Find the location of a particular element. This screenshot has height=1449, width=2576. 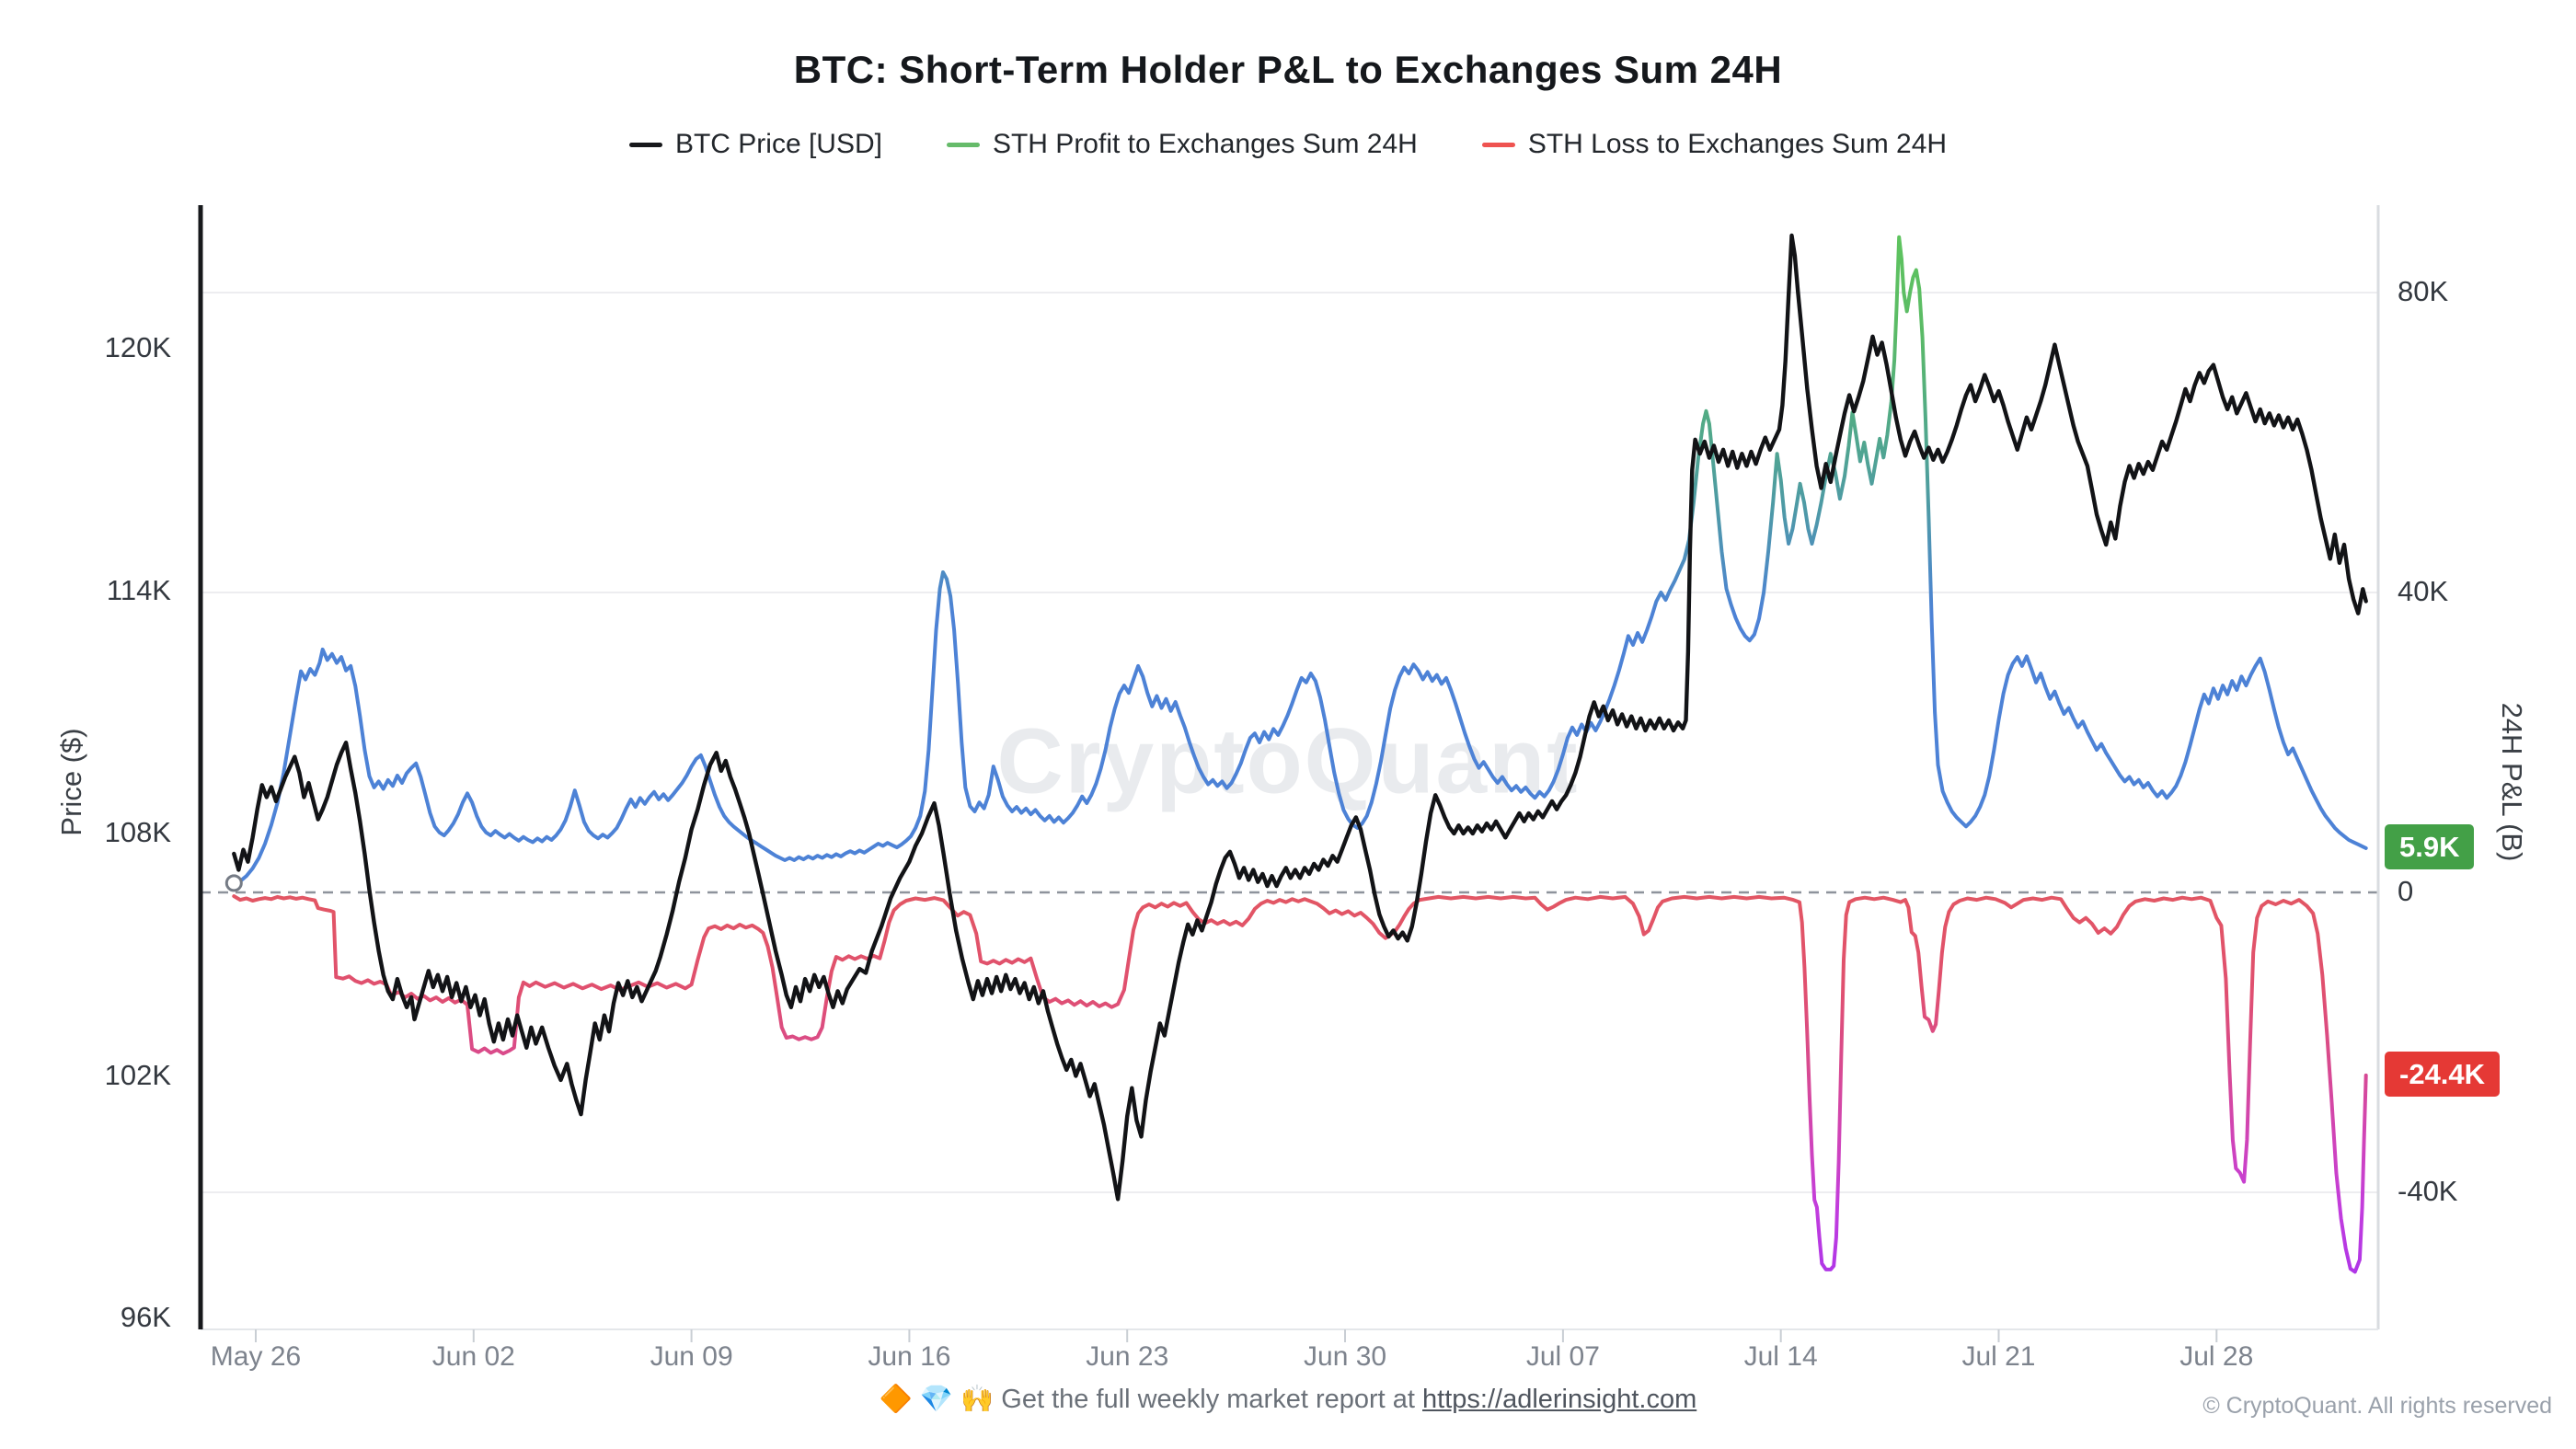

right-axis-tick-label: 80K is located at coordinates (2423, 291).